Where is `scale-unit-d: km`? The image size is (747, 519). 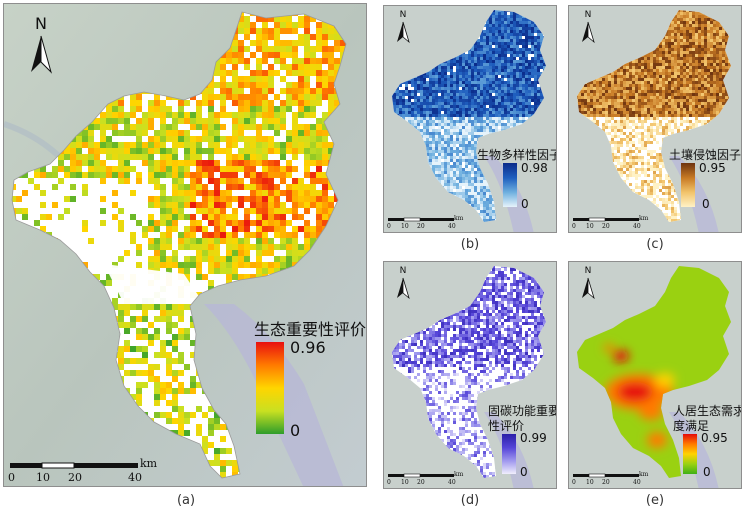 scale-unit-d: km is located at coordinates (459, 474).